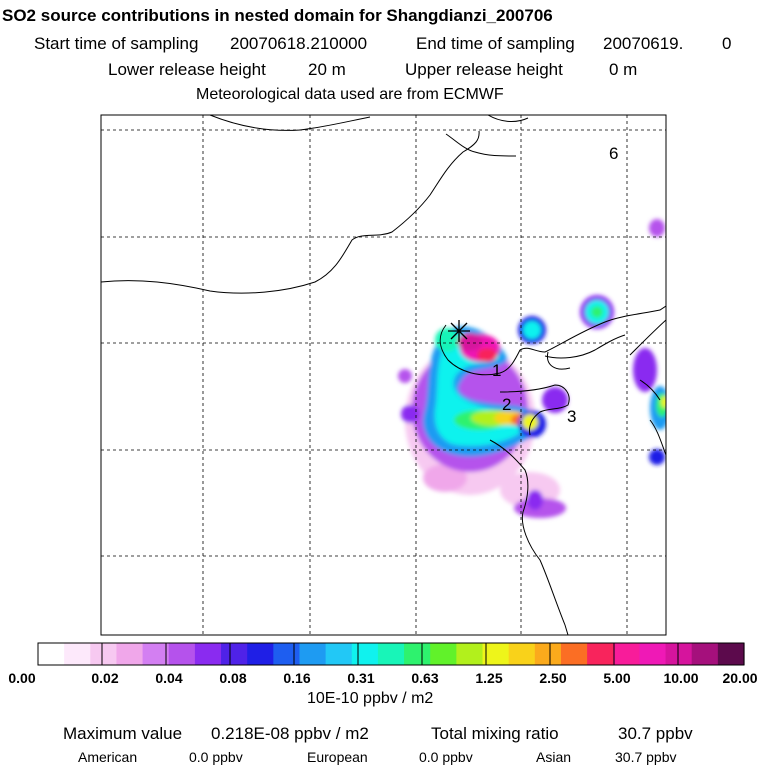 Image resolution: width=768 pixels, height=768 pixels. Describe the element at coordinates (532, 368) in the screenshot. I see `concentration-plume` at that location.